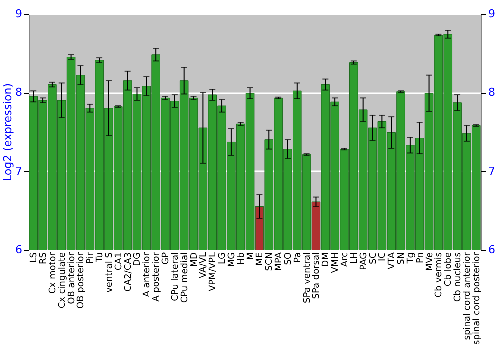  I want to click on x-tick-label: Pa, so click(298, 258).